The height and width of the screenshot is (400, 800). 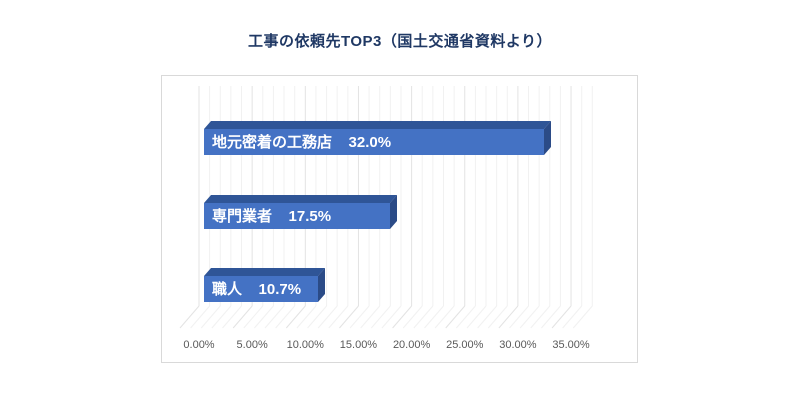 What do you see at coordinates (227, 289) in the screenshot?
I see `bar-category-label: 職人` at bounding box center [227, 289].